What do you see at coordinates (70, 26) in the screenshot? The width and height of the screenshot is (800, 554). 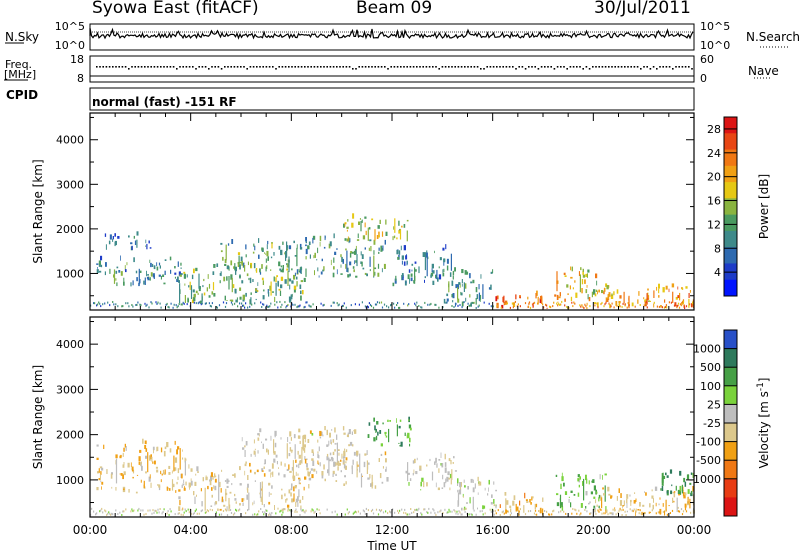 I see `nsky-scale-top: 10^5` at bounding box center [70, 26].